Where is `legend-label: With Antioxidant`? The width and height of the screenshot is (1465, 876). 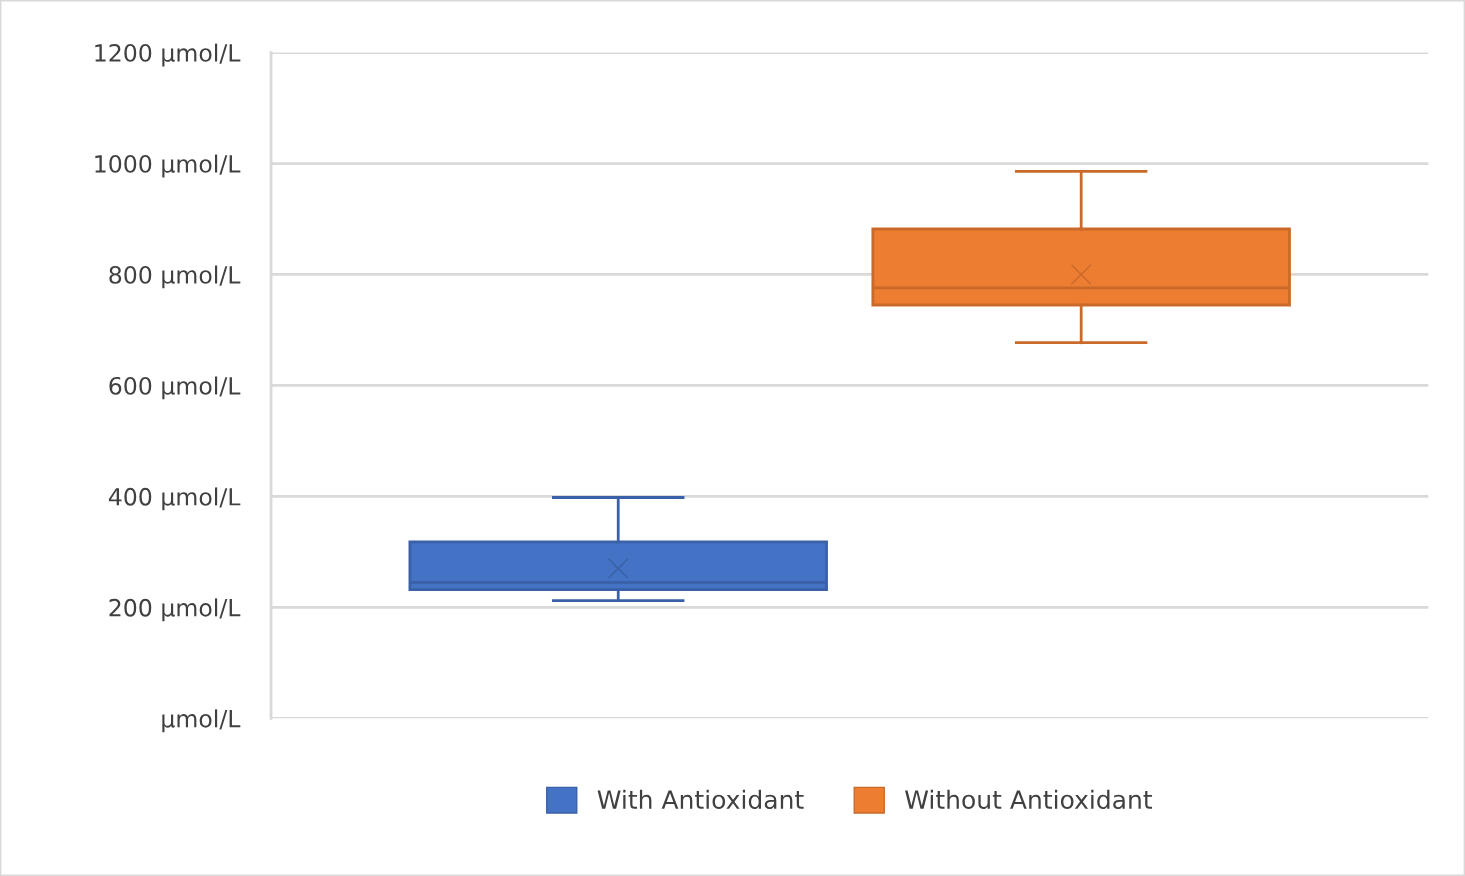
legend-label: With Antioxidant is located at coordinates (700, 799).